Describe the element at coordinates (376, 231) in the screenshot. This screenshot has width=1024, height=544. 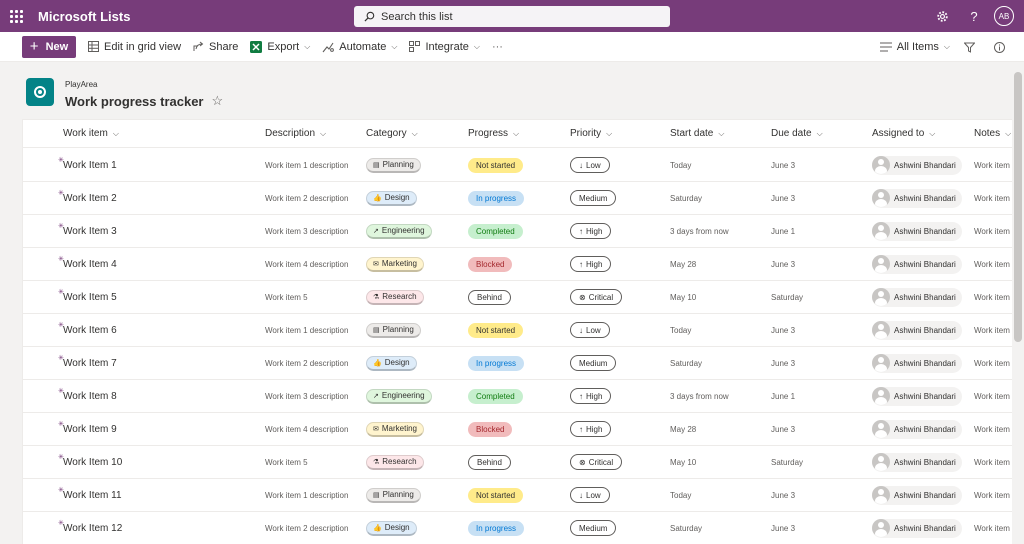
I see `category-icon: ↗` at that location.